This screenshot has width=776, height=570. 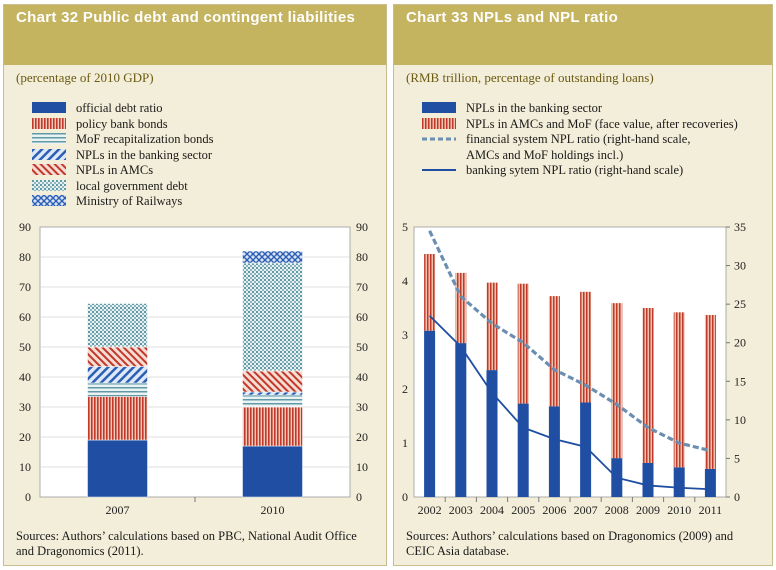 What do you see at coordinates (122, 123) in the screenshot?
I see `legend-label: policy bank bonds` at bounding box center [122, 123].